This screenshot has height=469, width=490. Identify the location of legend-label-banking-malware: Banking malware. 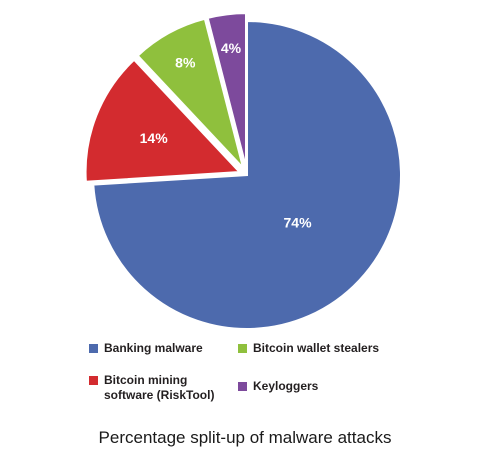
(153, 348).